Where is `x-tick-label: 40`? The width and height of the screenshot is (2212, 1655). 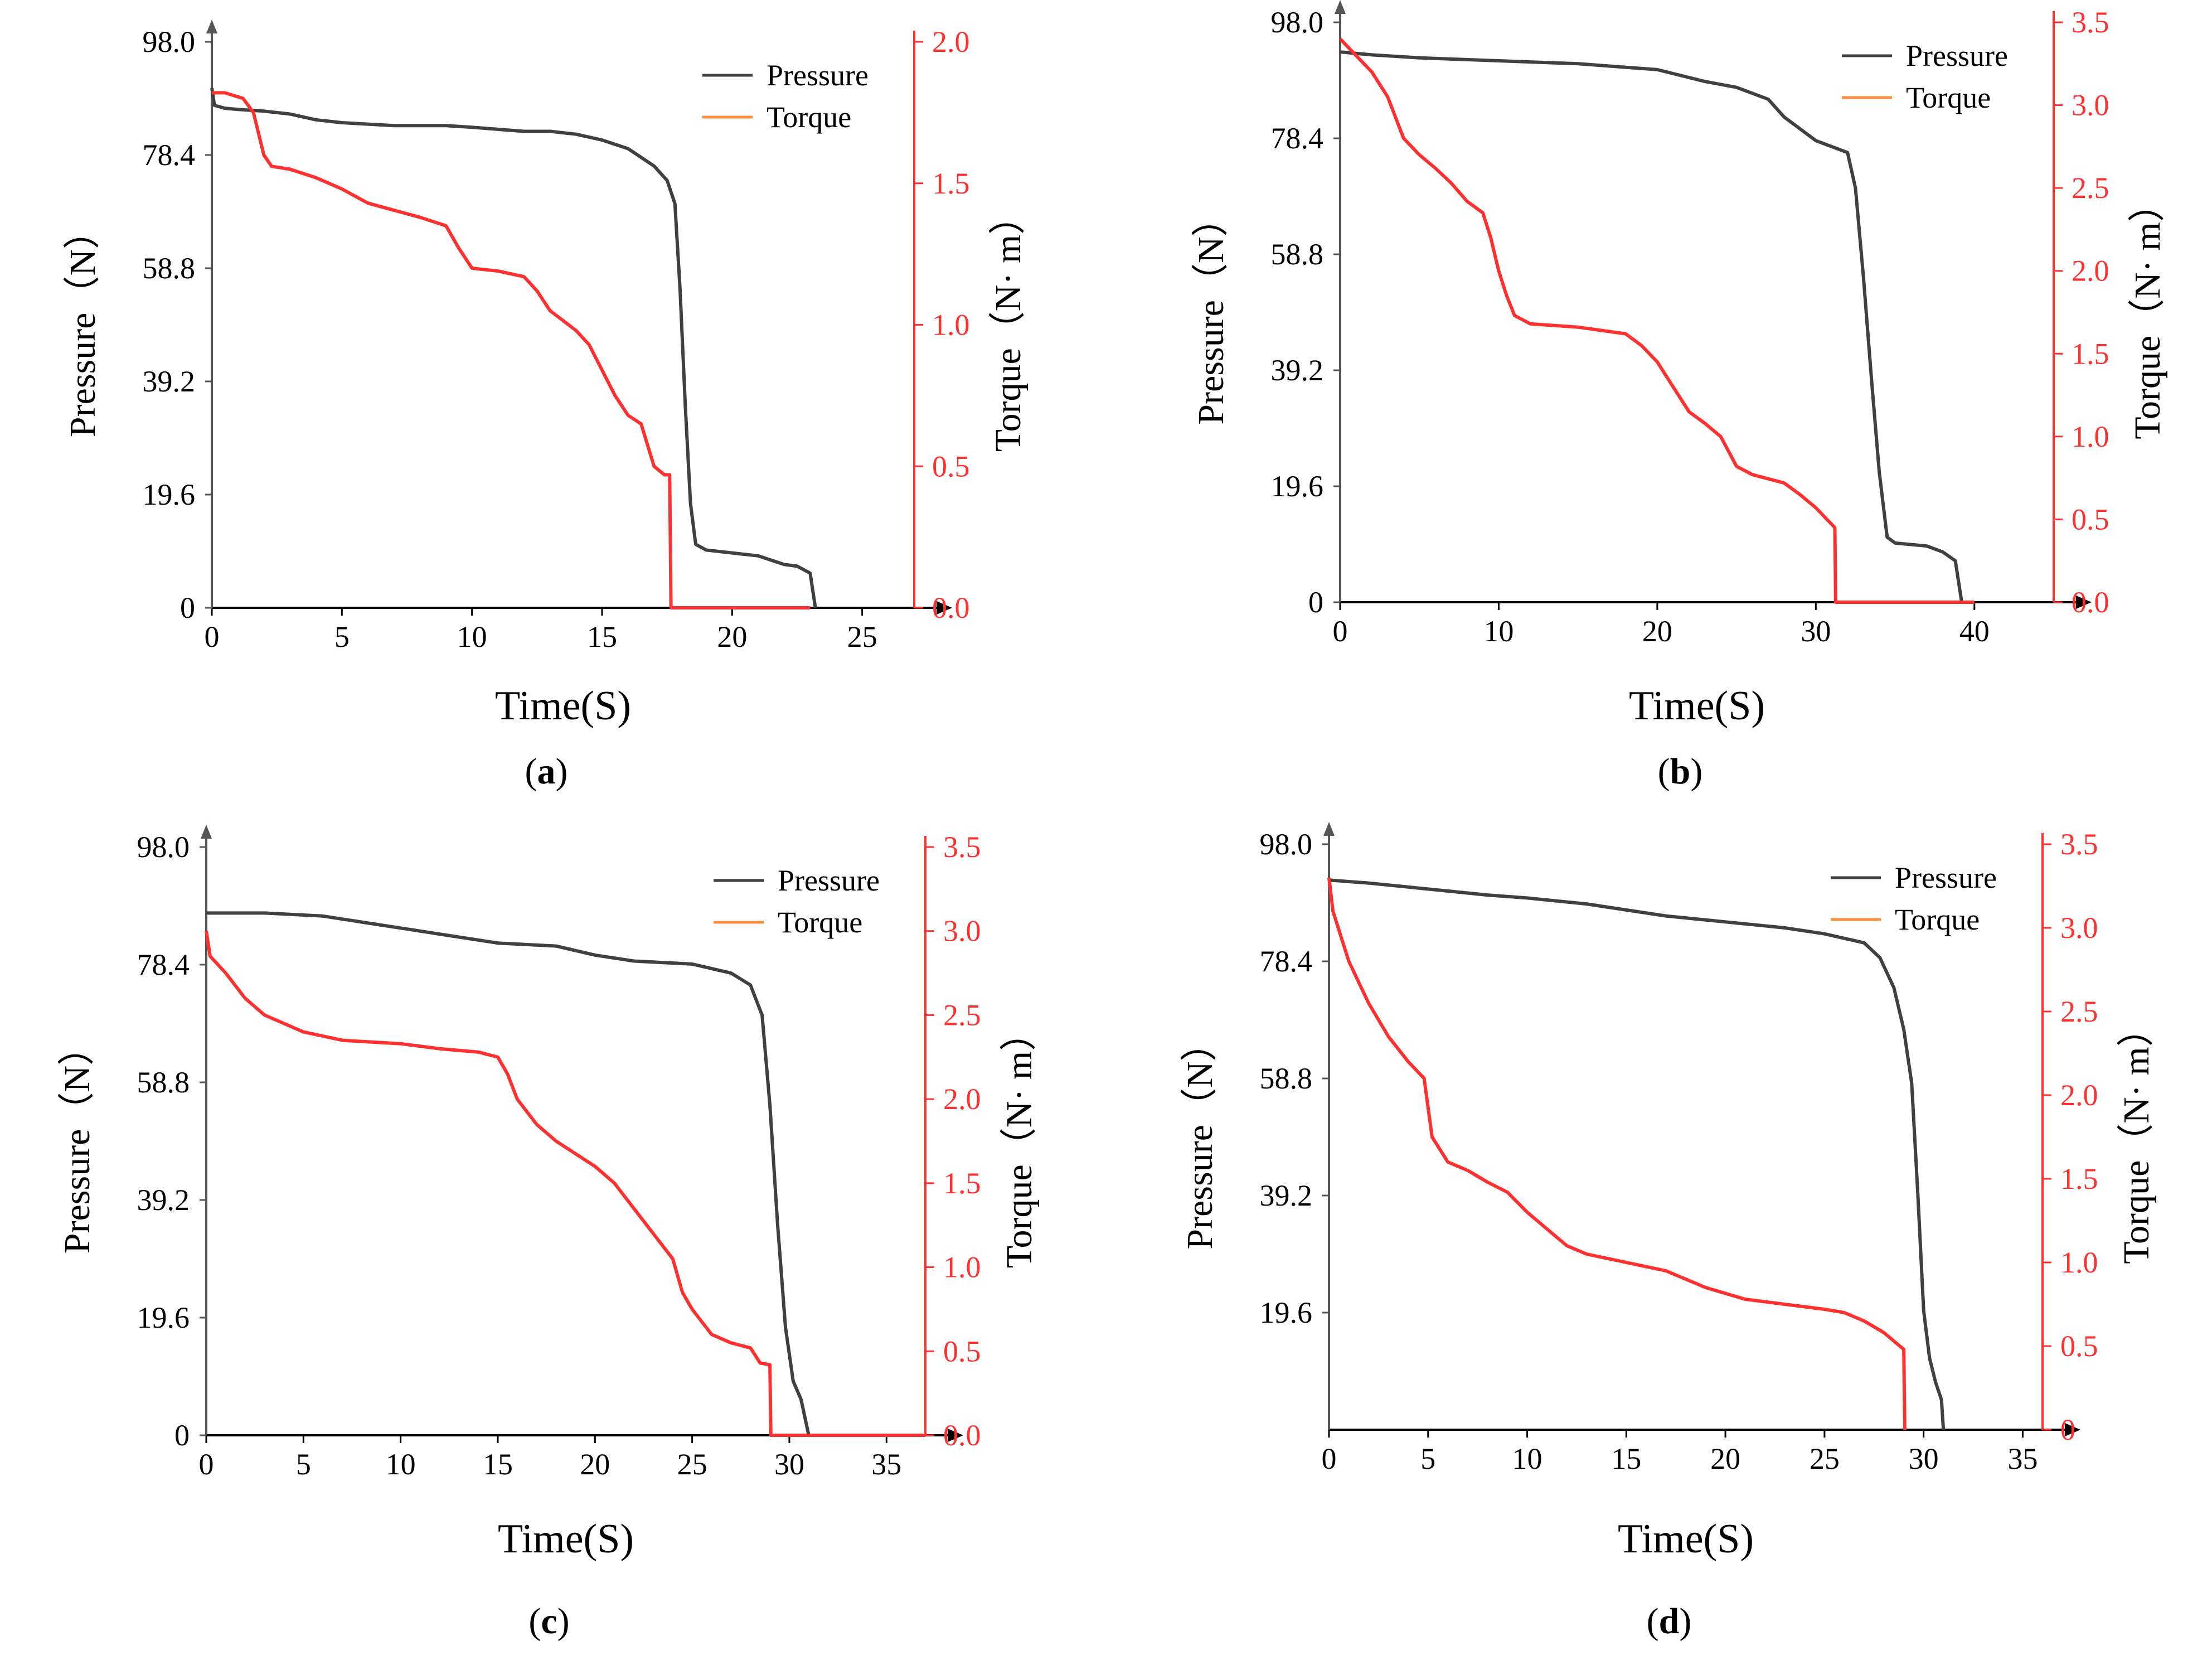 x-tick-label: 40 is located at coordinates (1975, 631).